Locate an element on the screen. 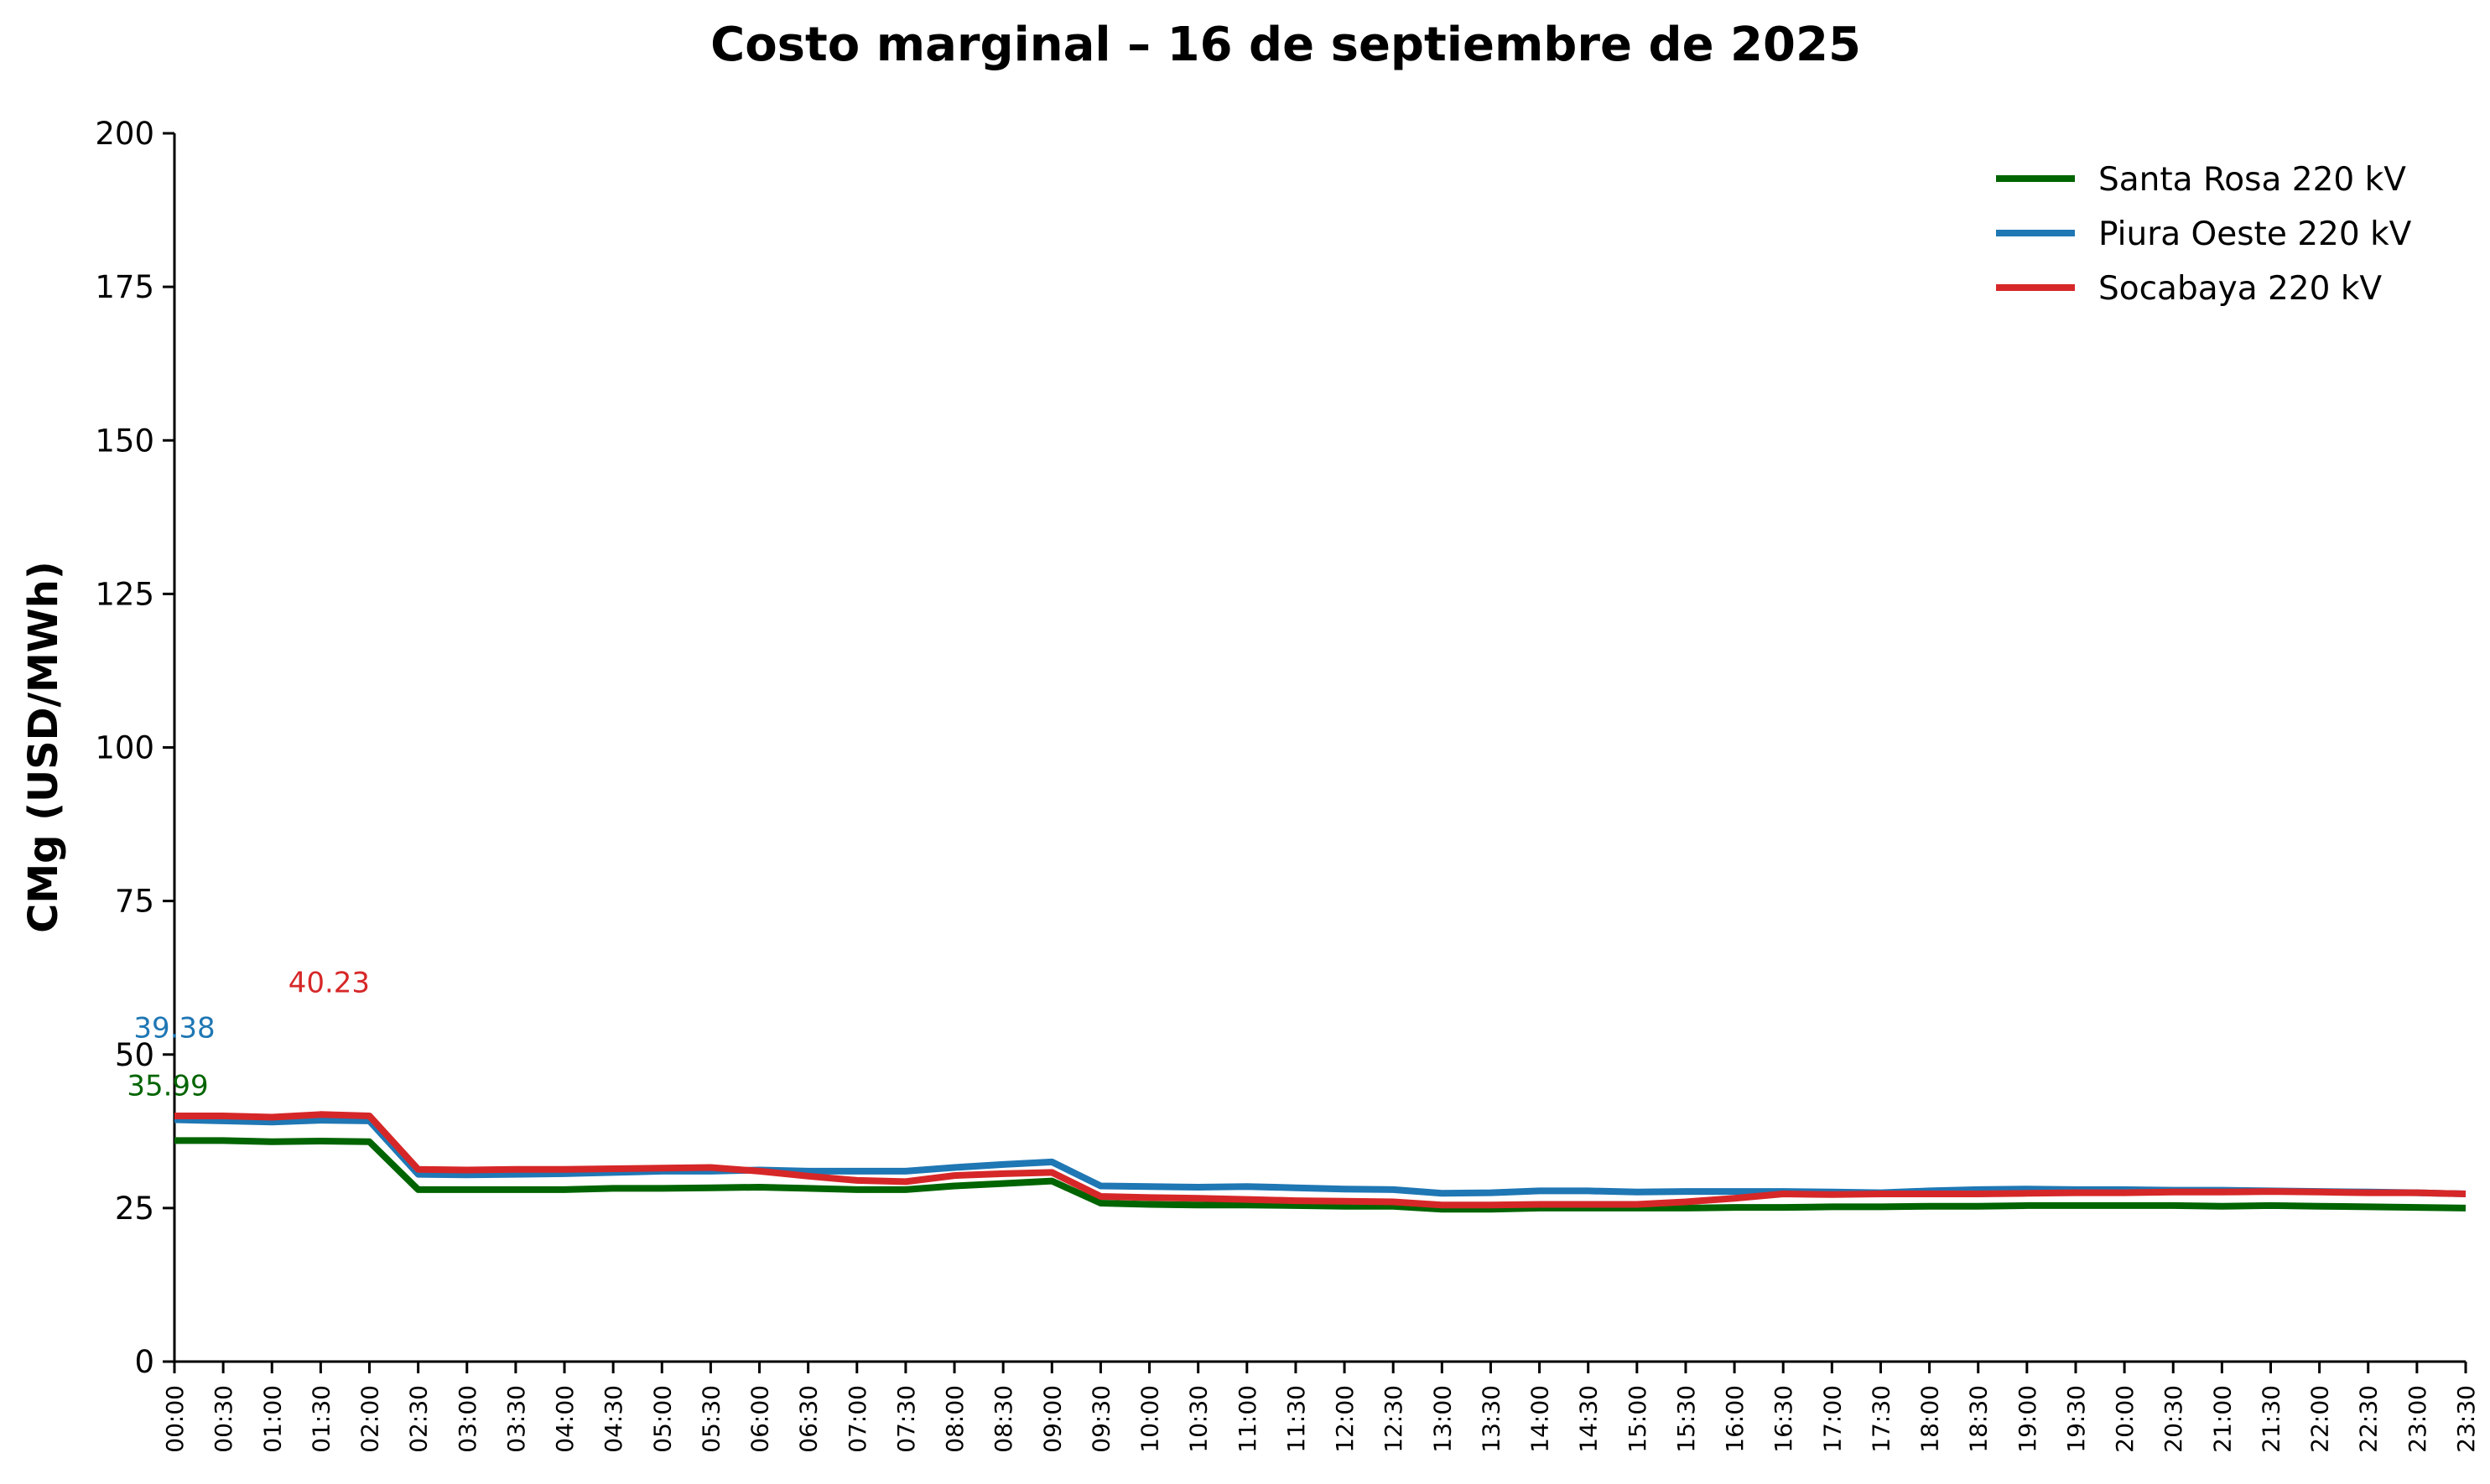 The height and width of the screenshot is (1484, 2490). x-tick-label: 07:30 is located at coordinates (906, 1419).